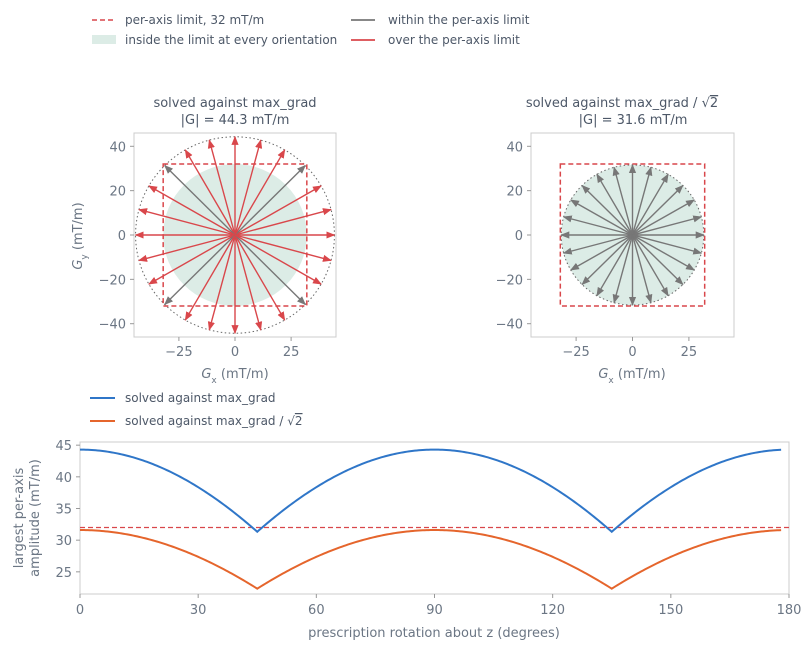 This screenshot has width=812, height=651. I want to click on legend-within-label: within the per-axis limit, so click(459, 20).